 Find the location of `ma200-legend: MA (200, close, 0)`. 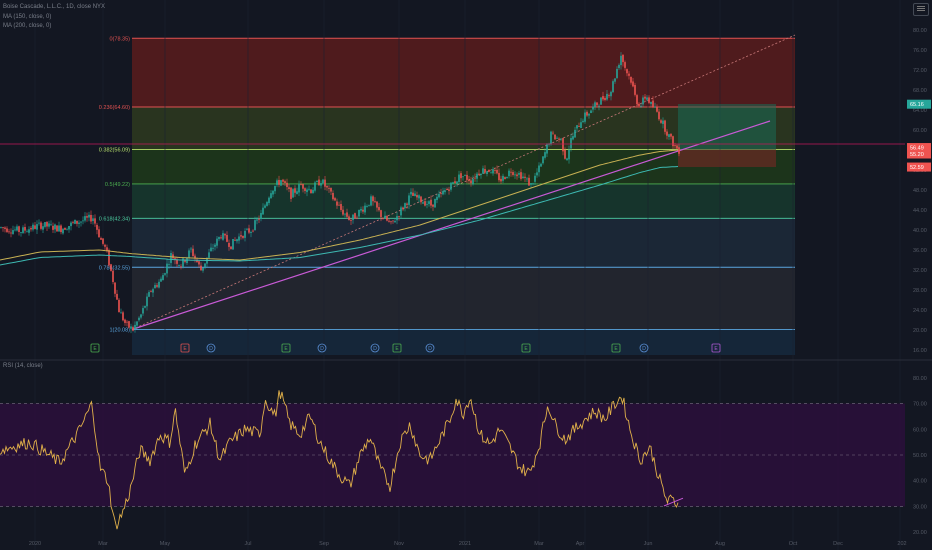

ma200-legend: MA (200, close, 0) is located at coordinates (27, 26).